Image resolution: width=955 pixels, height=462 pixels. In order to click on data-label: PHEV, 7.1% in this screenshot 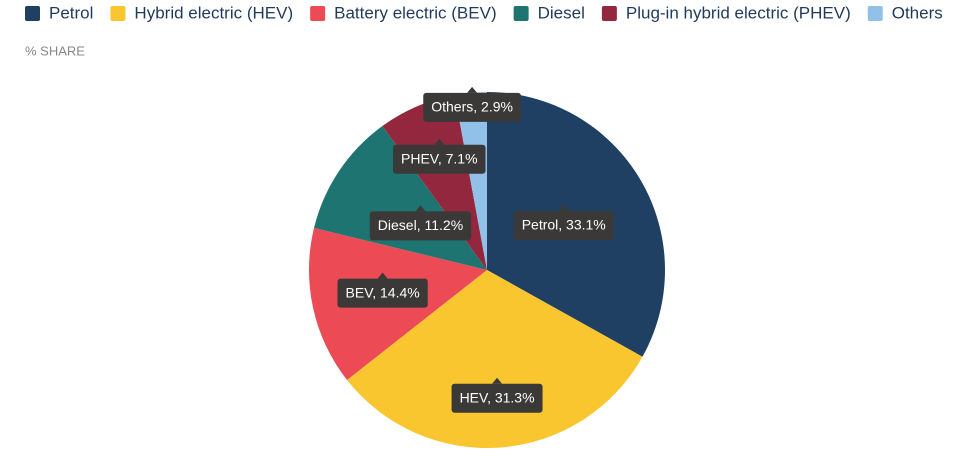, I will do `click(439, 156)`.